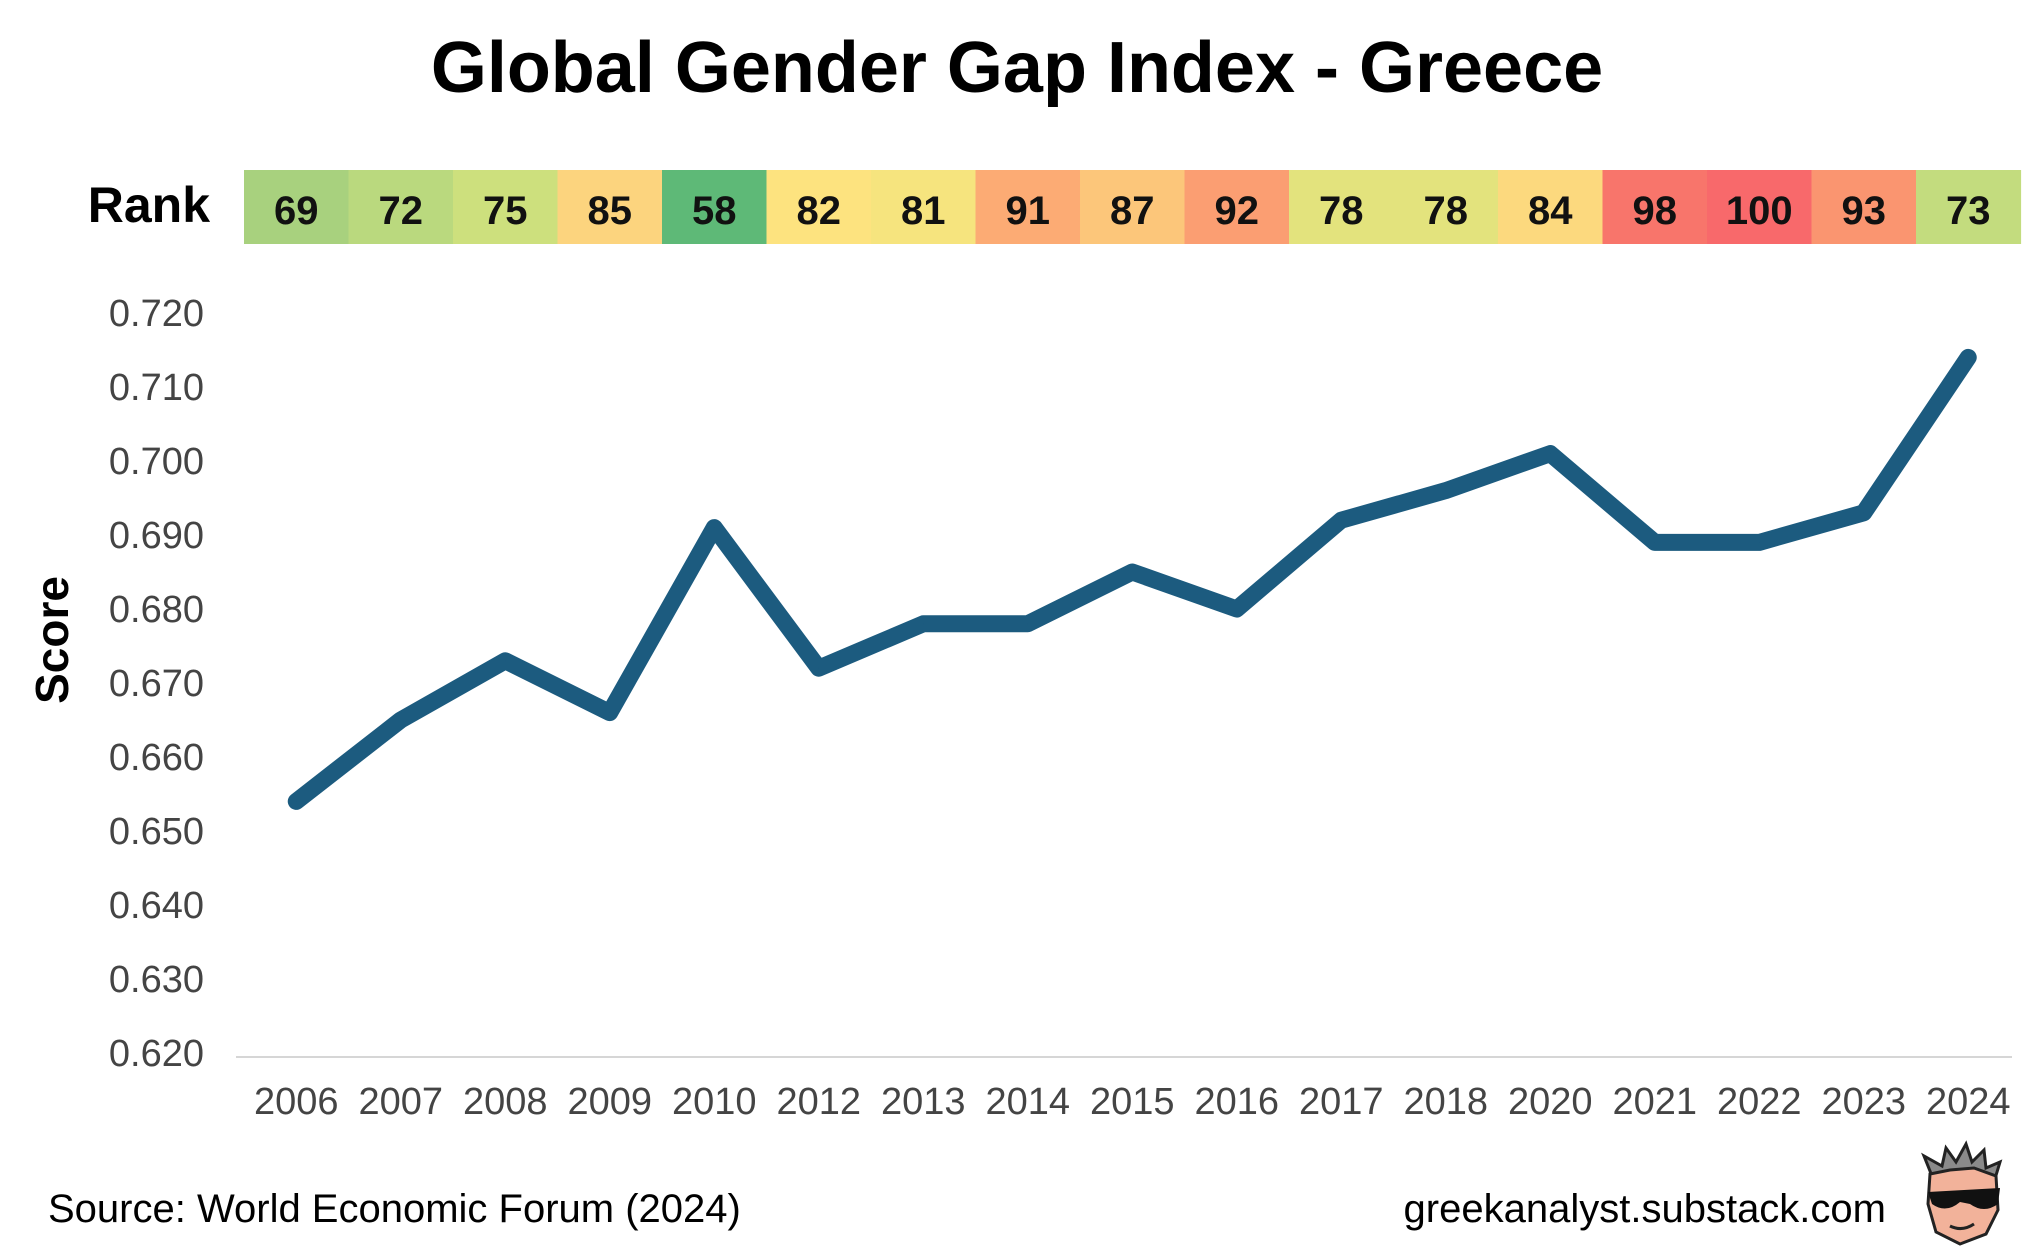 This screenshot has height=1260, width=2035. Describe the element at coordinates (1550, 211) in the screenshot. I see `rank-value: 84` at that location.